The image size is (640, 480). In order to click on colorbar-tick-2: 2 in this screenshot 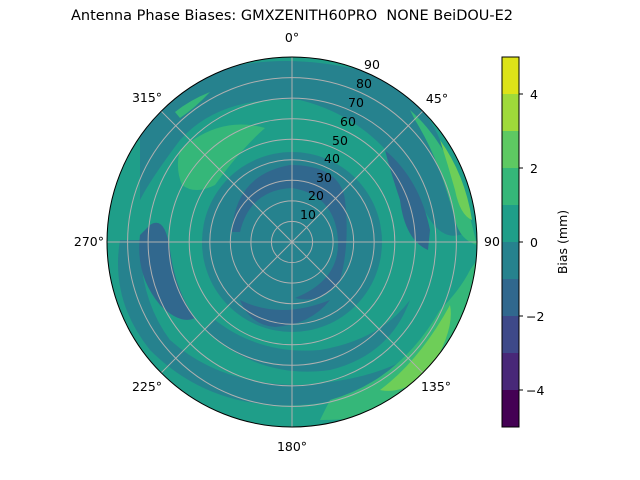, I will do `click(534, 168)`.